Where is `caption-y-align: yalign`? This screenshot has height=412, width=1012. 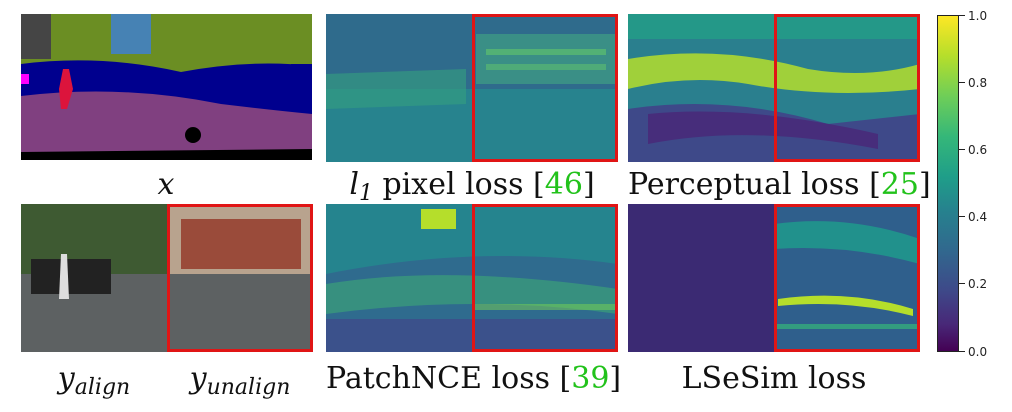 caption-y-align: yalign is located at coordinates (94, 383).